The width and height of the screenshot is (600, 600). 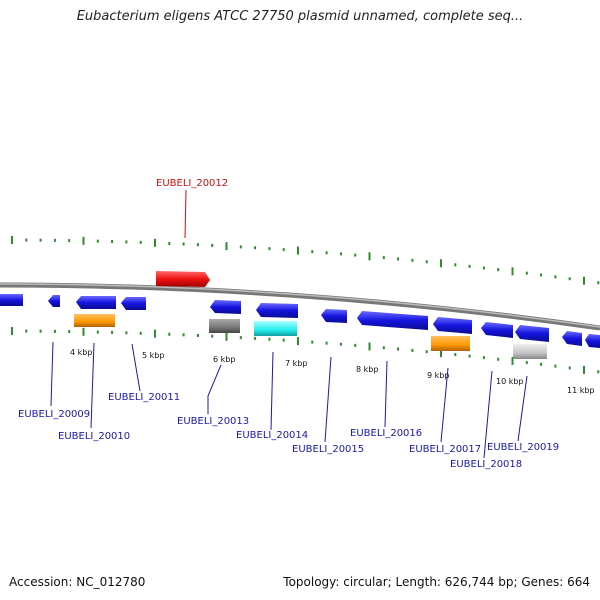 What do you see at coordinates (277, 310) in the screenshot?
I see `gene-eubeli-20014-arrow` at bounding box center [277, 310].